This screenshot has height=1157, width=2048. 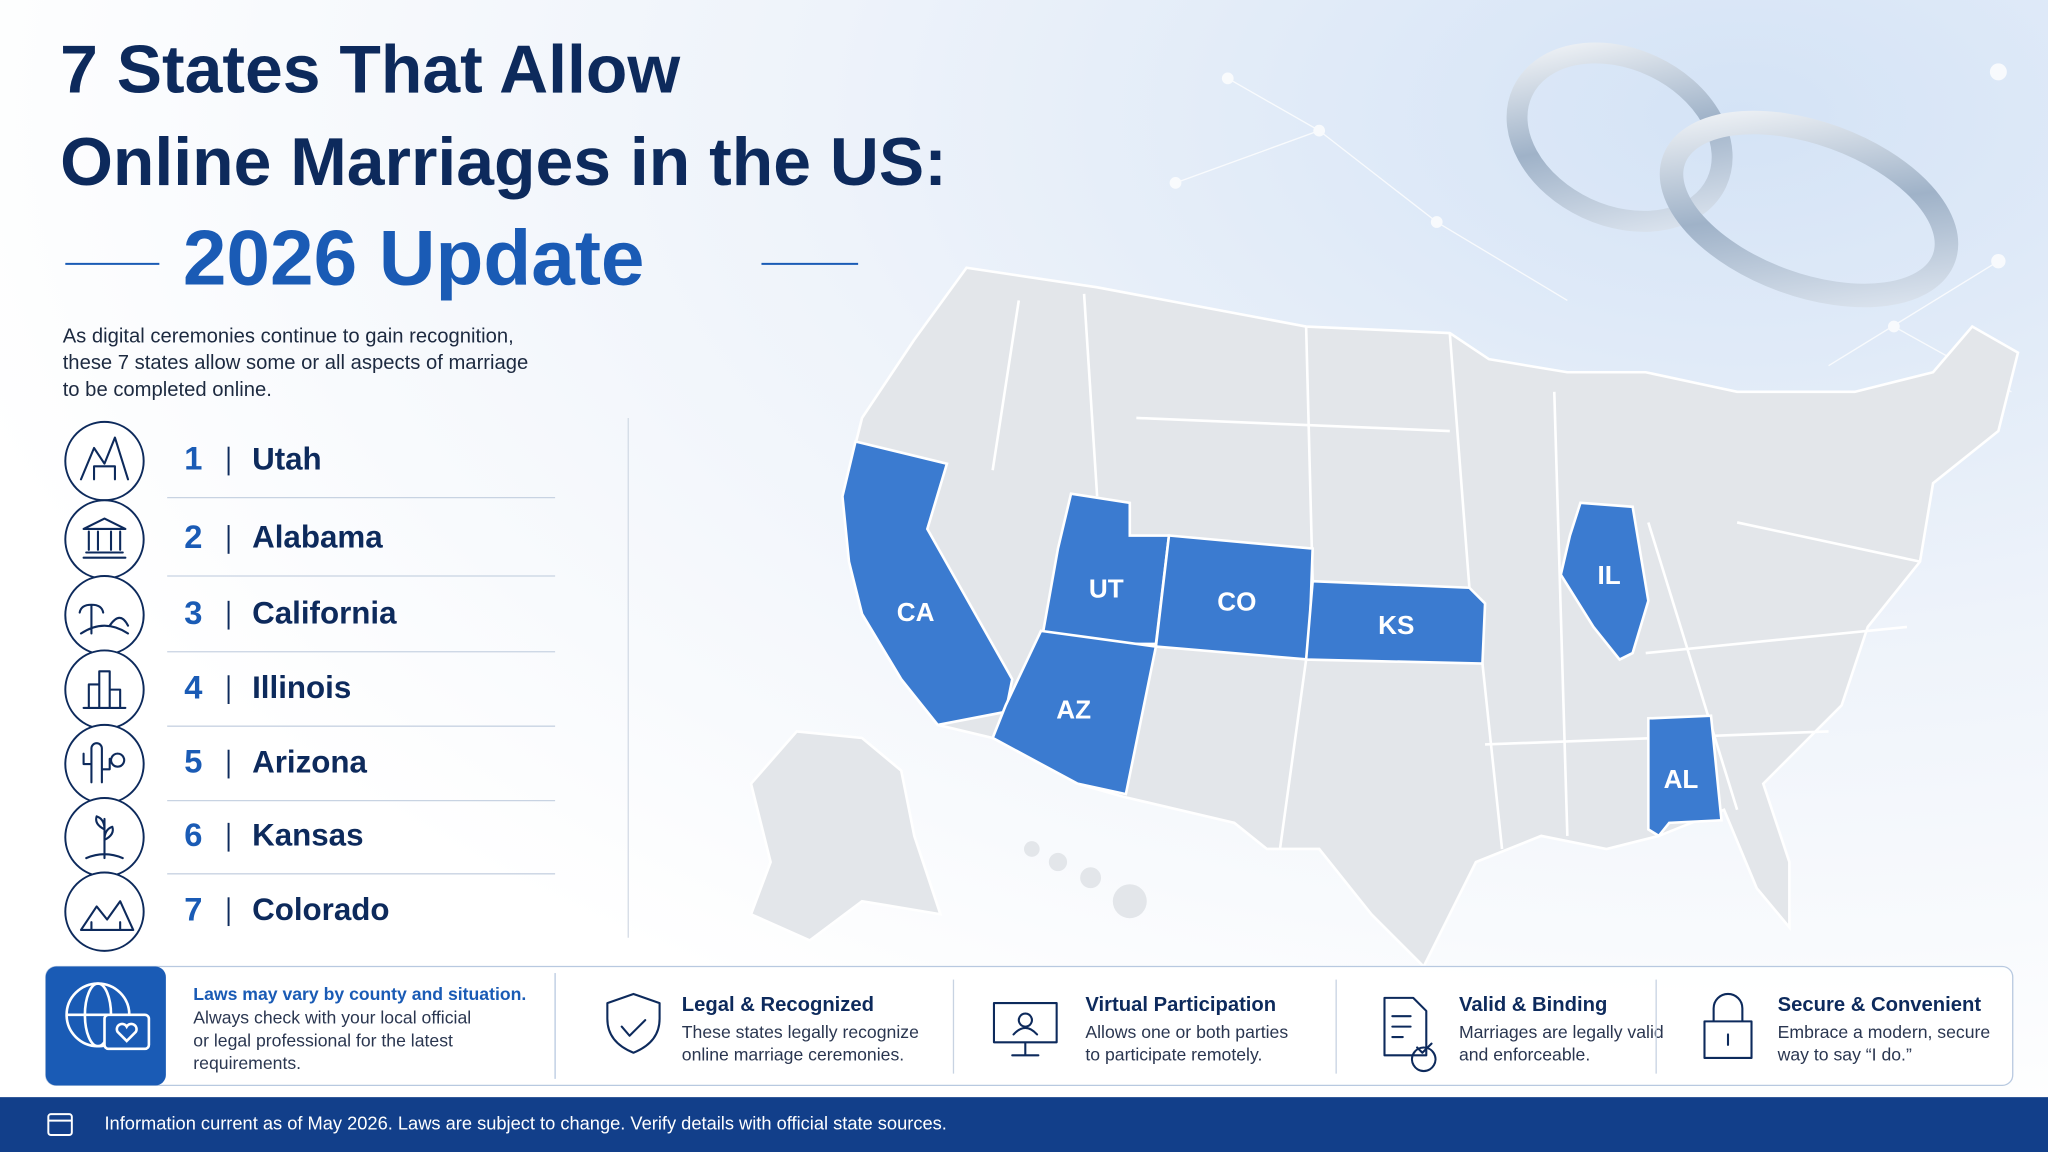 I want to click on state-item: 1 Utah, so click(x=310, y=461).